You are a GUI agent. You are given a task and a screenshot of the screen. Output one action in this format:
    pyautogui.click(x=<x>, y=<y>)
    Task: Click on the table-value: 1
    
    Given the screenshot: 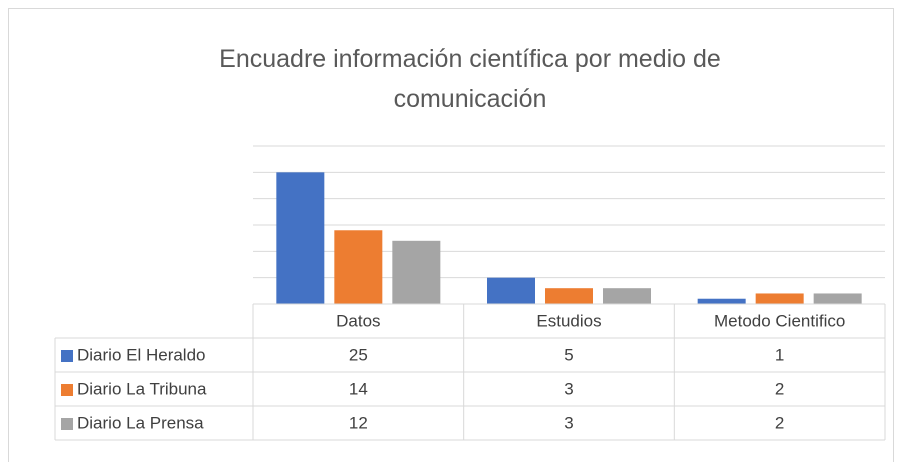 What is the action you would take?
    pyautogui.click(x=779, y=354)
    